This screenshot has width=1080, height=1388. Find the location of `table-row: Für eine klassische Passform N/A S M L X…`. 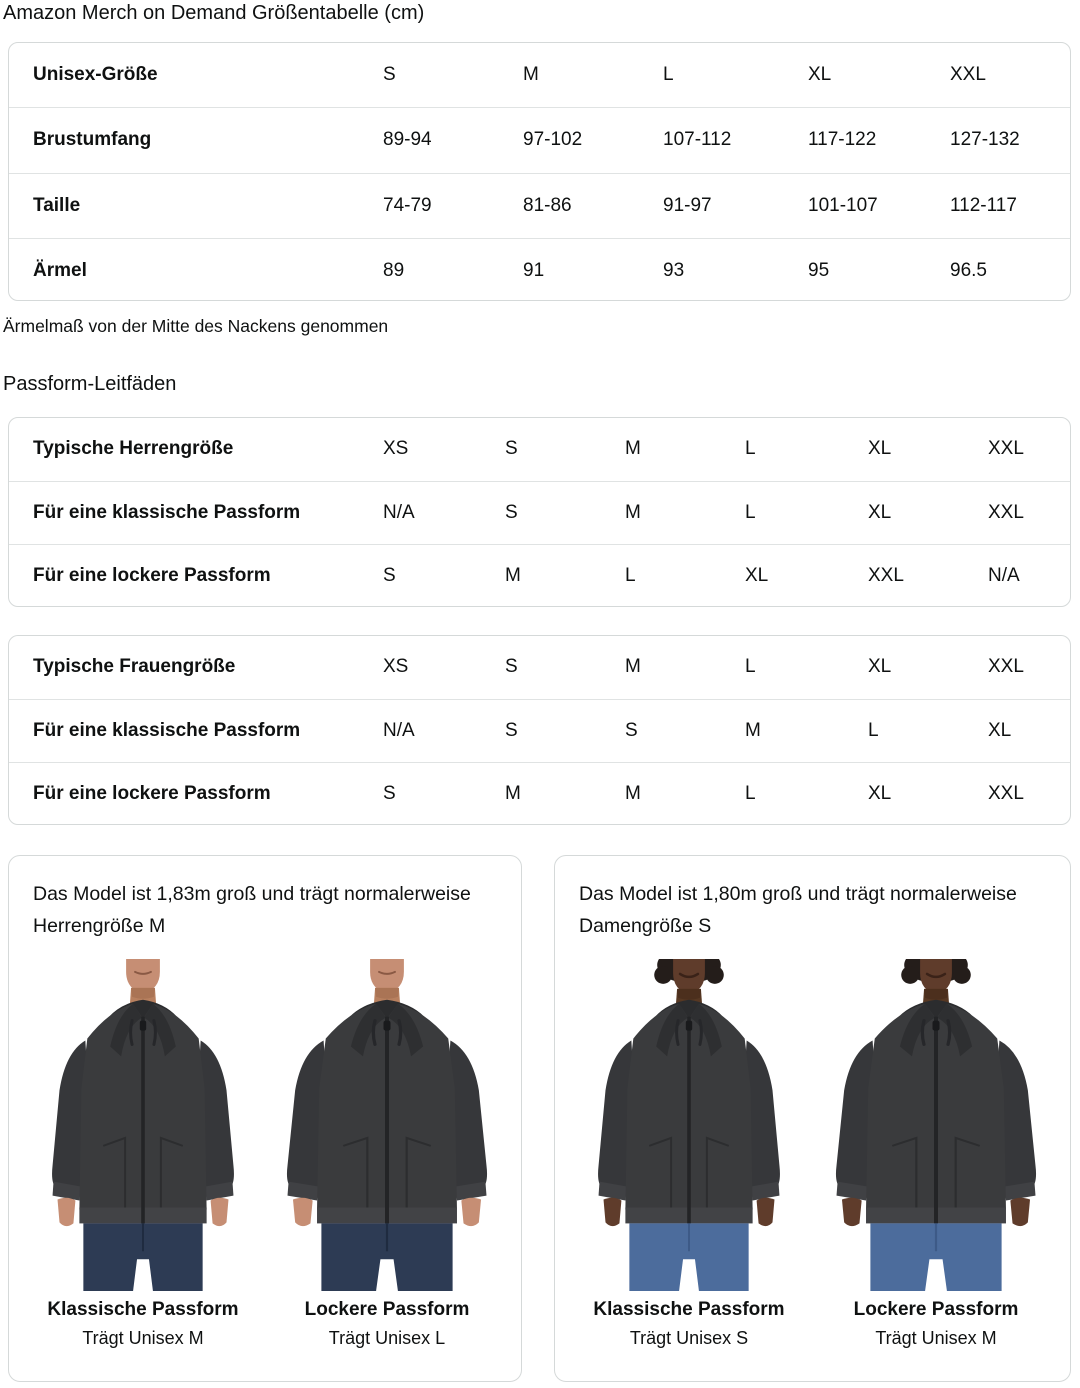

table-row: Für eine klassische Passform N/A S M L X… is located at coordinates (539, 512).